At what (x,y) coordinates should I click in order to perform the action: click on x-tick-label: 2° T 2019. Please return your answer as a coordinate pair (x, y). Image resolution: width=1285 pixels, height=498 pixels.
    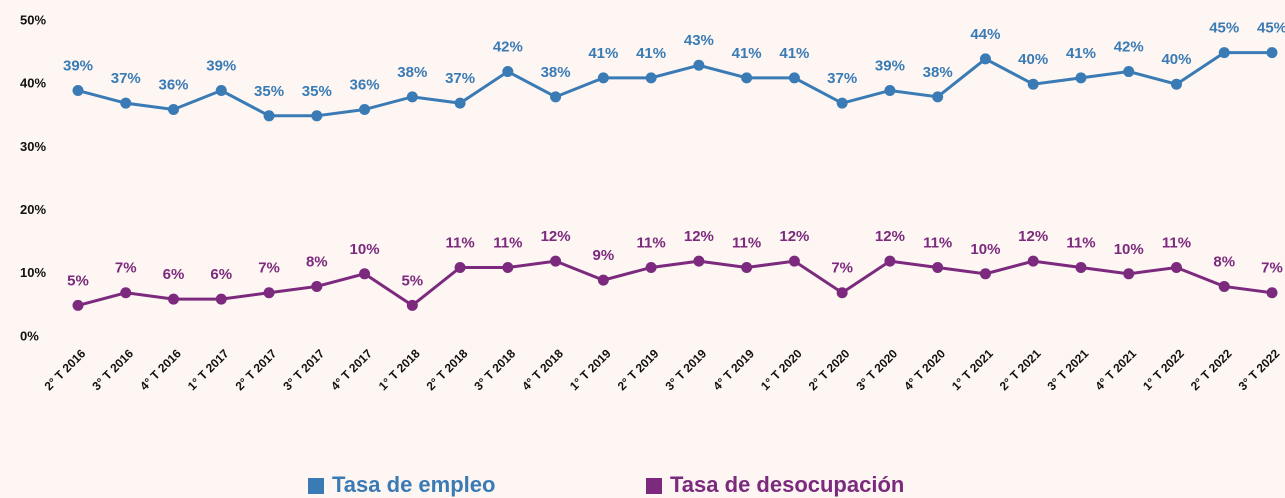
    Looking at the image, I should click on (638, 369).